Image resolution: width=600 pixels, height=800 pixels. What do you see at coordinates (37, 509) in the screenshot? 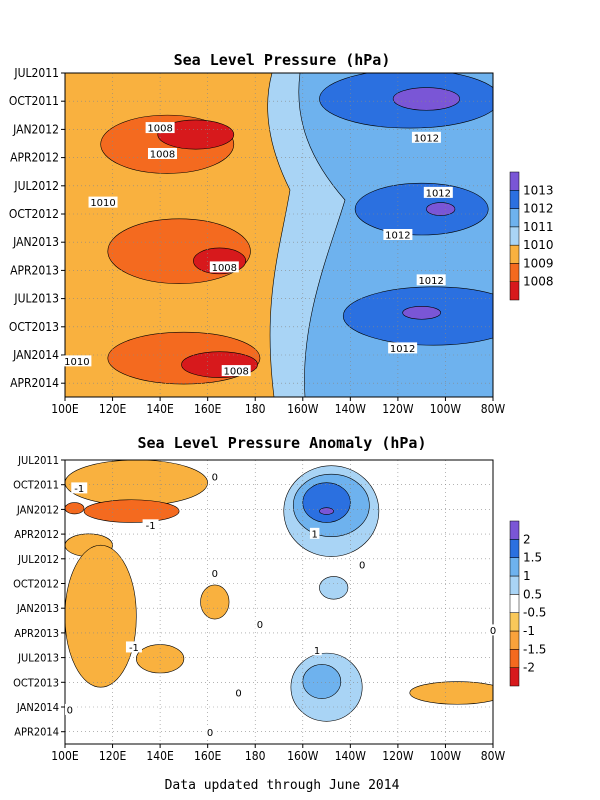
I see `y-tick-label: JAN2012` at bounding box center [37, 509].